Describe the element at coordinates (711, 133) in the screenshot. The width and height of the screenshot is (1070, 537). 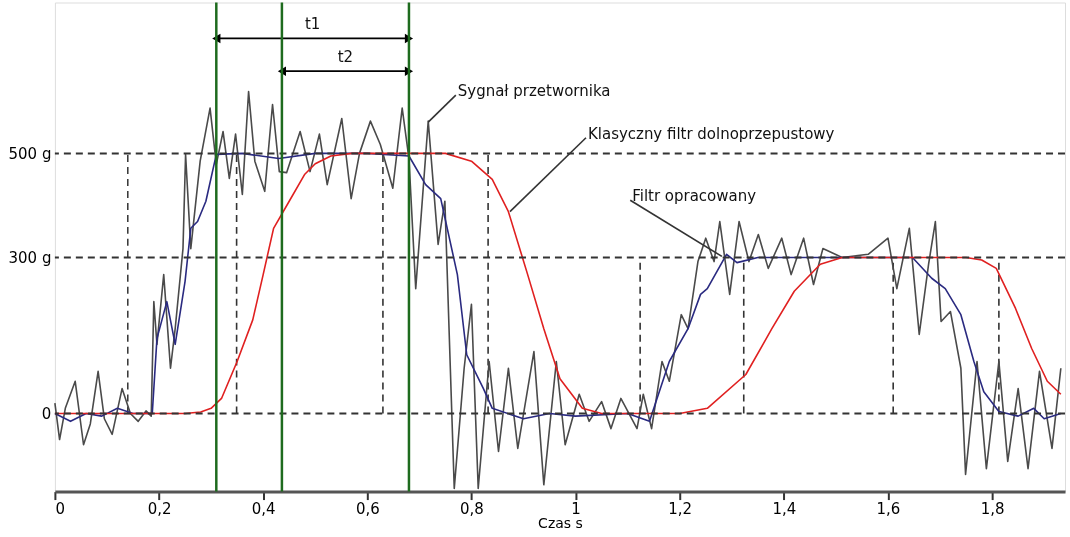
I see `annotation: Klasyczny filtr dolnoprzepustowy` at that location.